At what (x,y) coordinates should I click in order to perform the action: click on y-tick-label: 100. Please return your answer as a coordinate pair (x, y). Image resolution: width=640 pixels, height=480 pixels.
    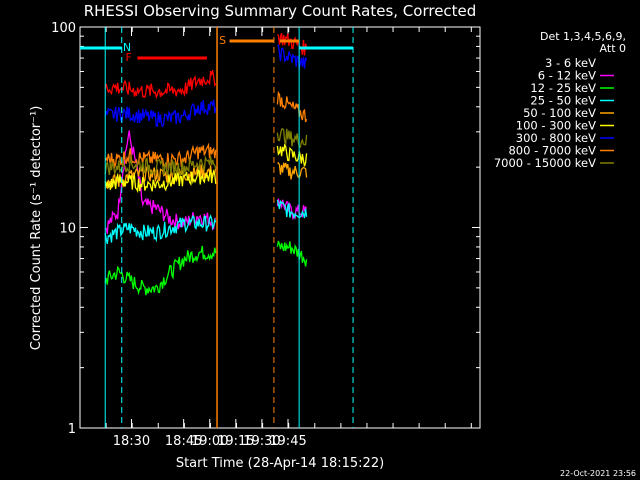
    Looking at the image, I should click on (63, 28).